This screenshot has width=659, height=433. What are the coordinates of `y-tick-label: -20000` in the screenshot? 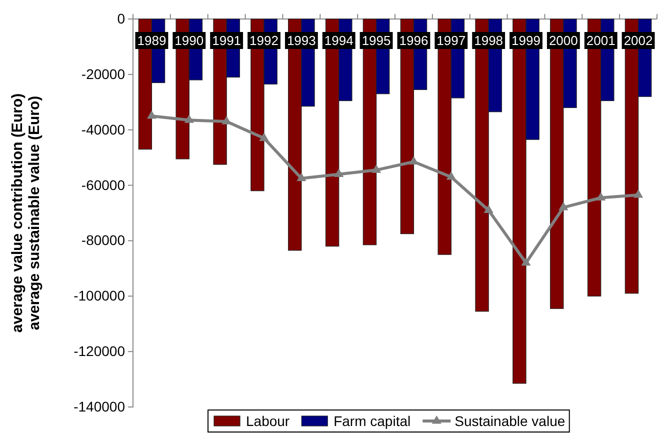 It's located at (103, 74).